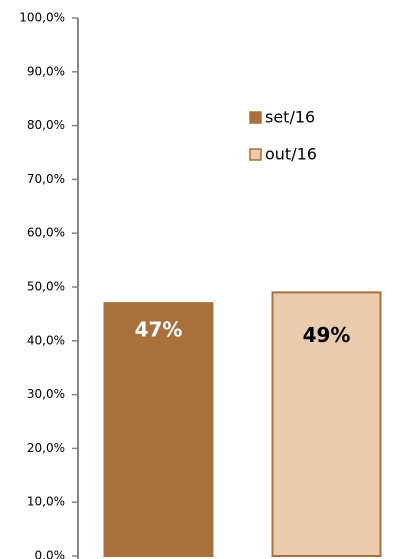 Image resolution: width=417 pixels, height=559 pixels. What do you see at coordinates (46, 394) in the screenshot?
I see `y-tick-label: 30,0%` at bounding box center [46, 394].